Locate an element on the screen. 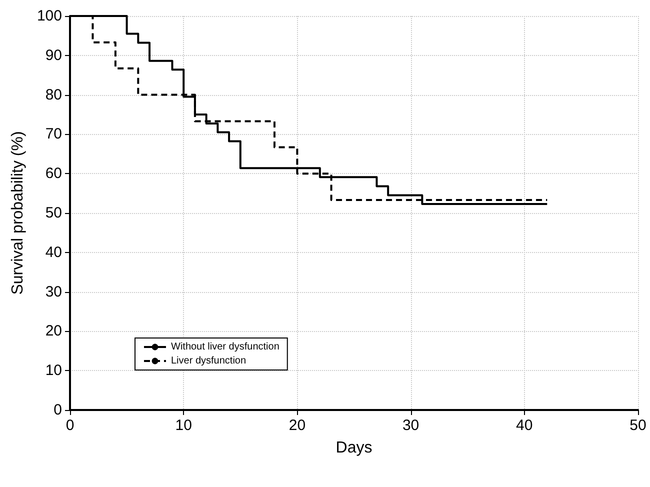 The image size is (650, 487). y-axis-title: Survival probability (%) is located at coordinates (18, 213).